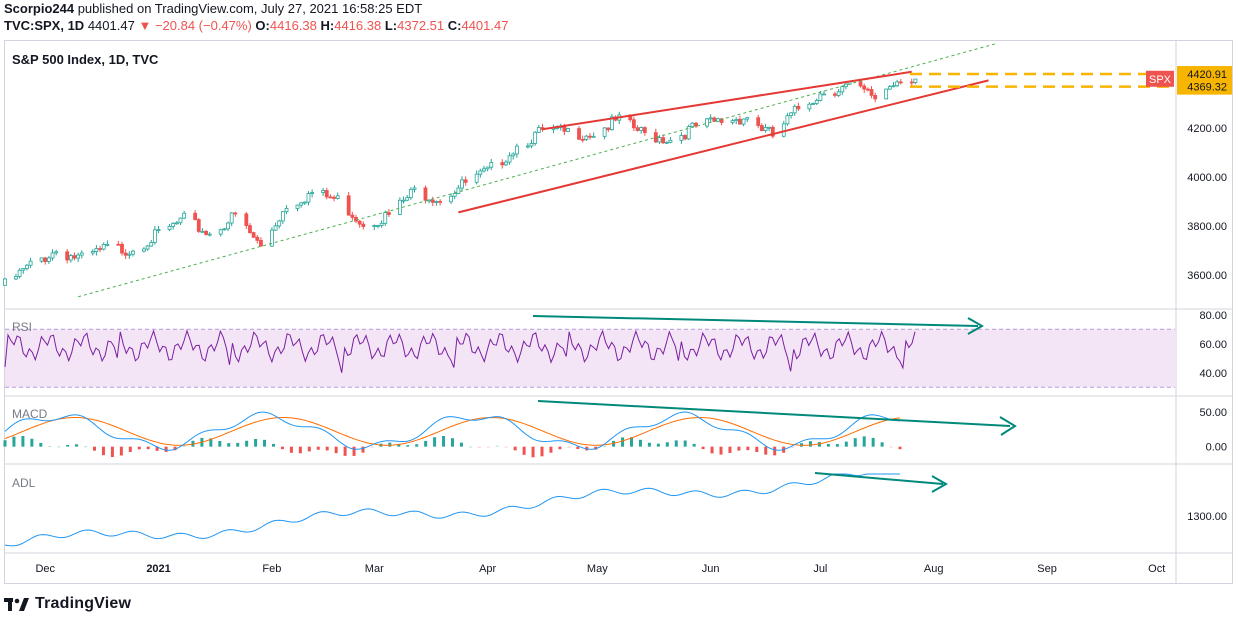 Image resolution: width=1238 pixels, height=618 pixels. I want to click on time-tick-label: Jul, so click(820, 569).